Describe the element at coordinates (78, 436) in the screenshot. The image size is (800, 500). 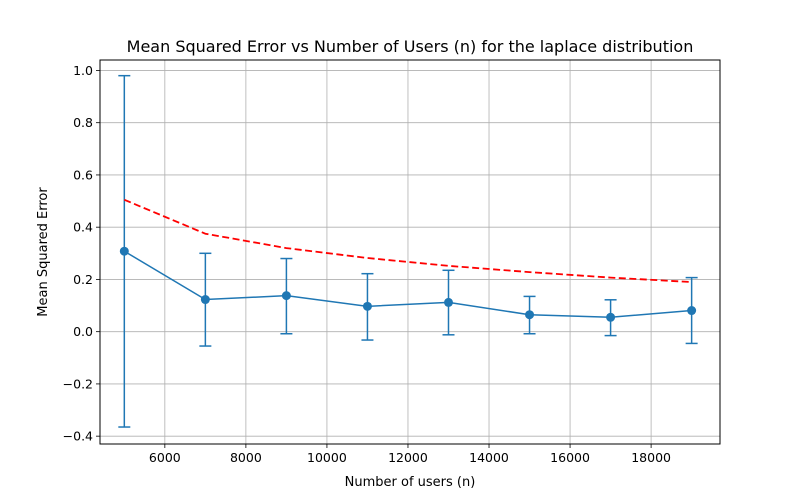
I see `y-tick-label: −0.4` at that location.